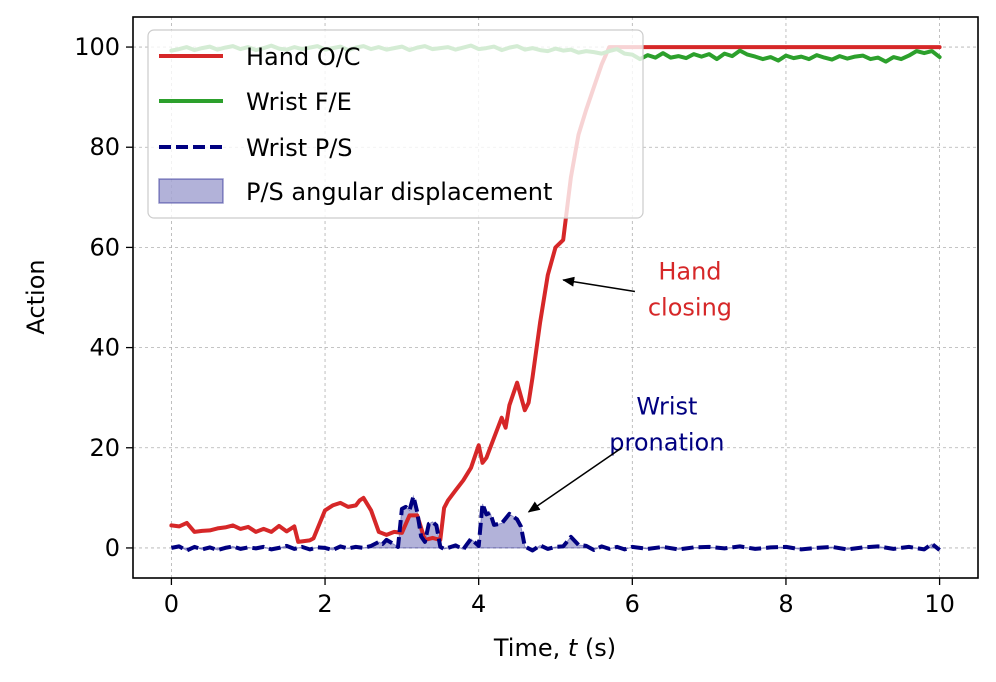 Image resolution: width=996 pixels, height=682 pixels. I want to click on y-axis-label: Action, so click(36, 296).